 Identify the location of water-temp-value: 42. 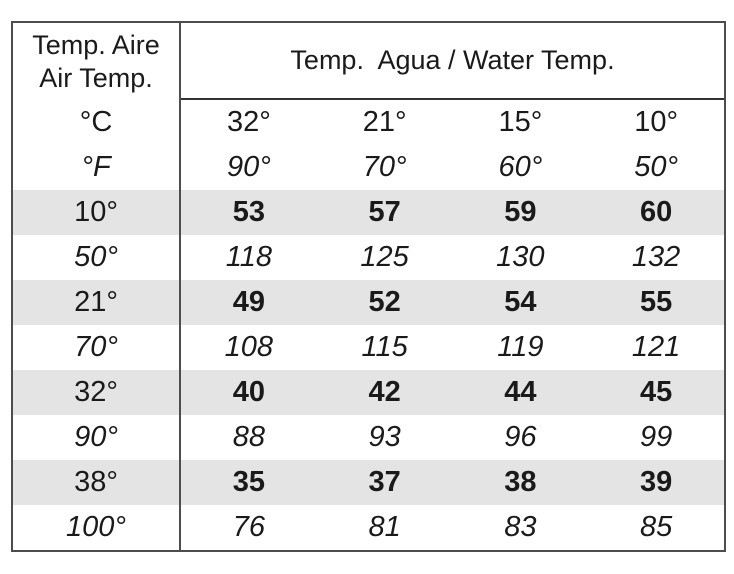
(384, 392).